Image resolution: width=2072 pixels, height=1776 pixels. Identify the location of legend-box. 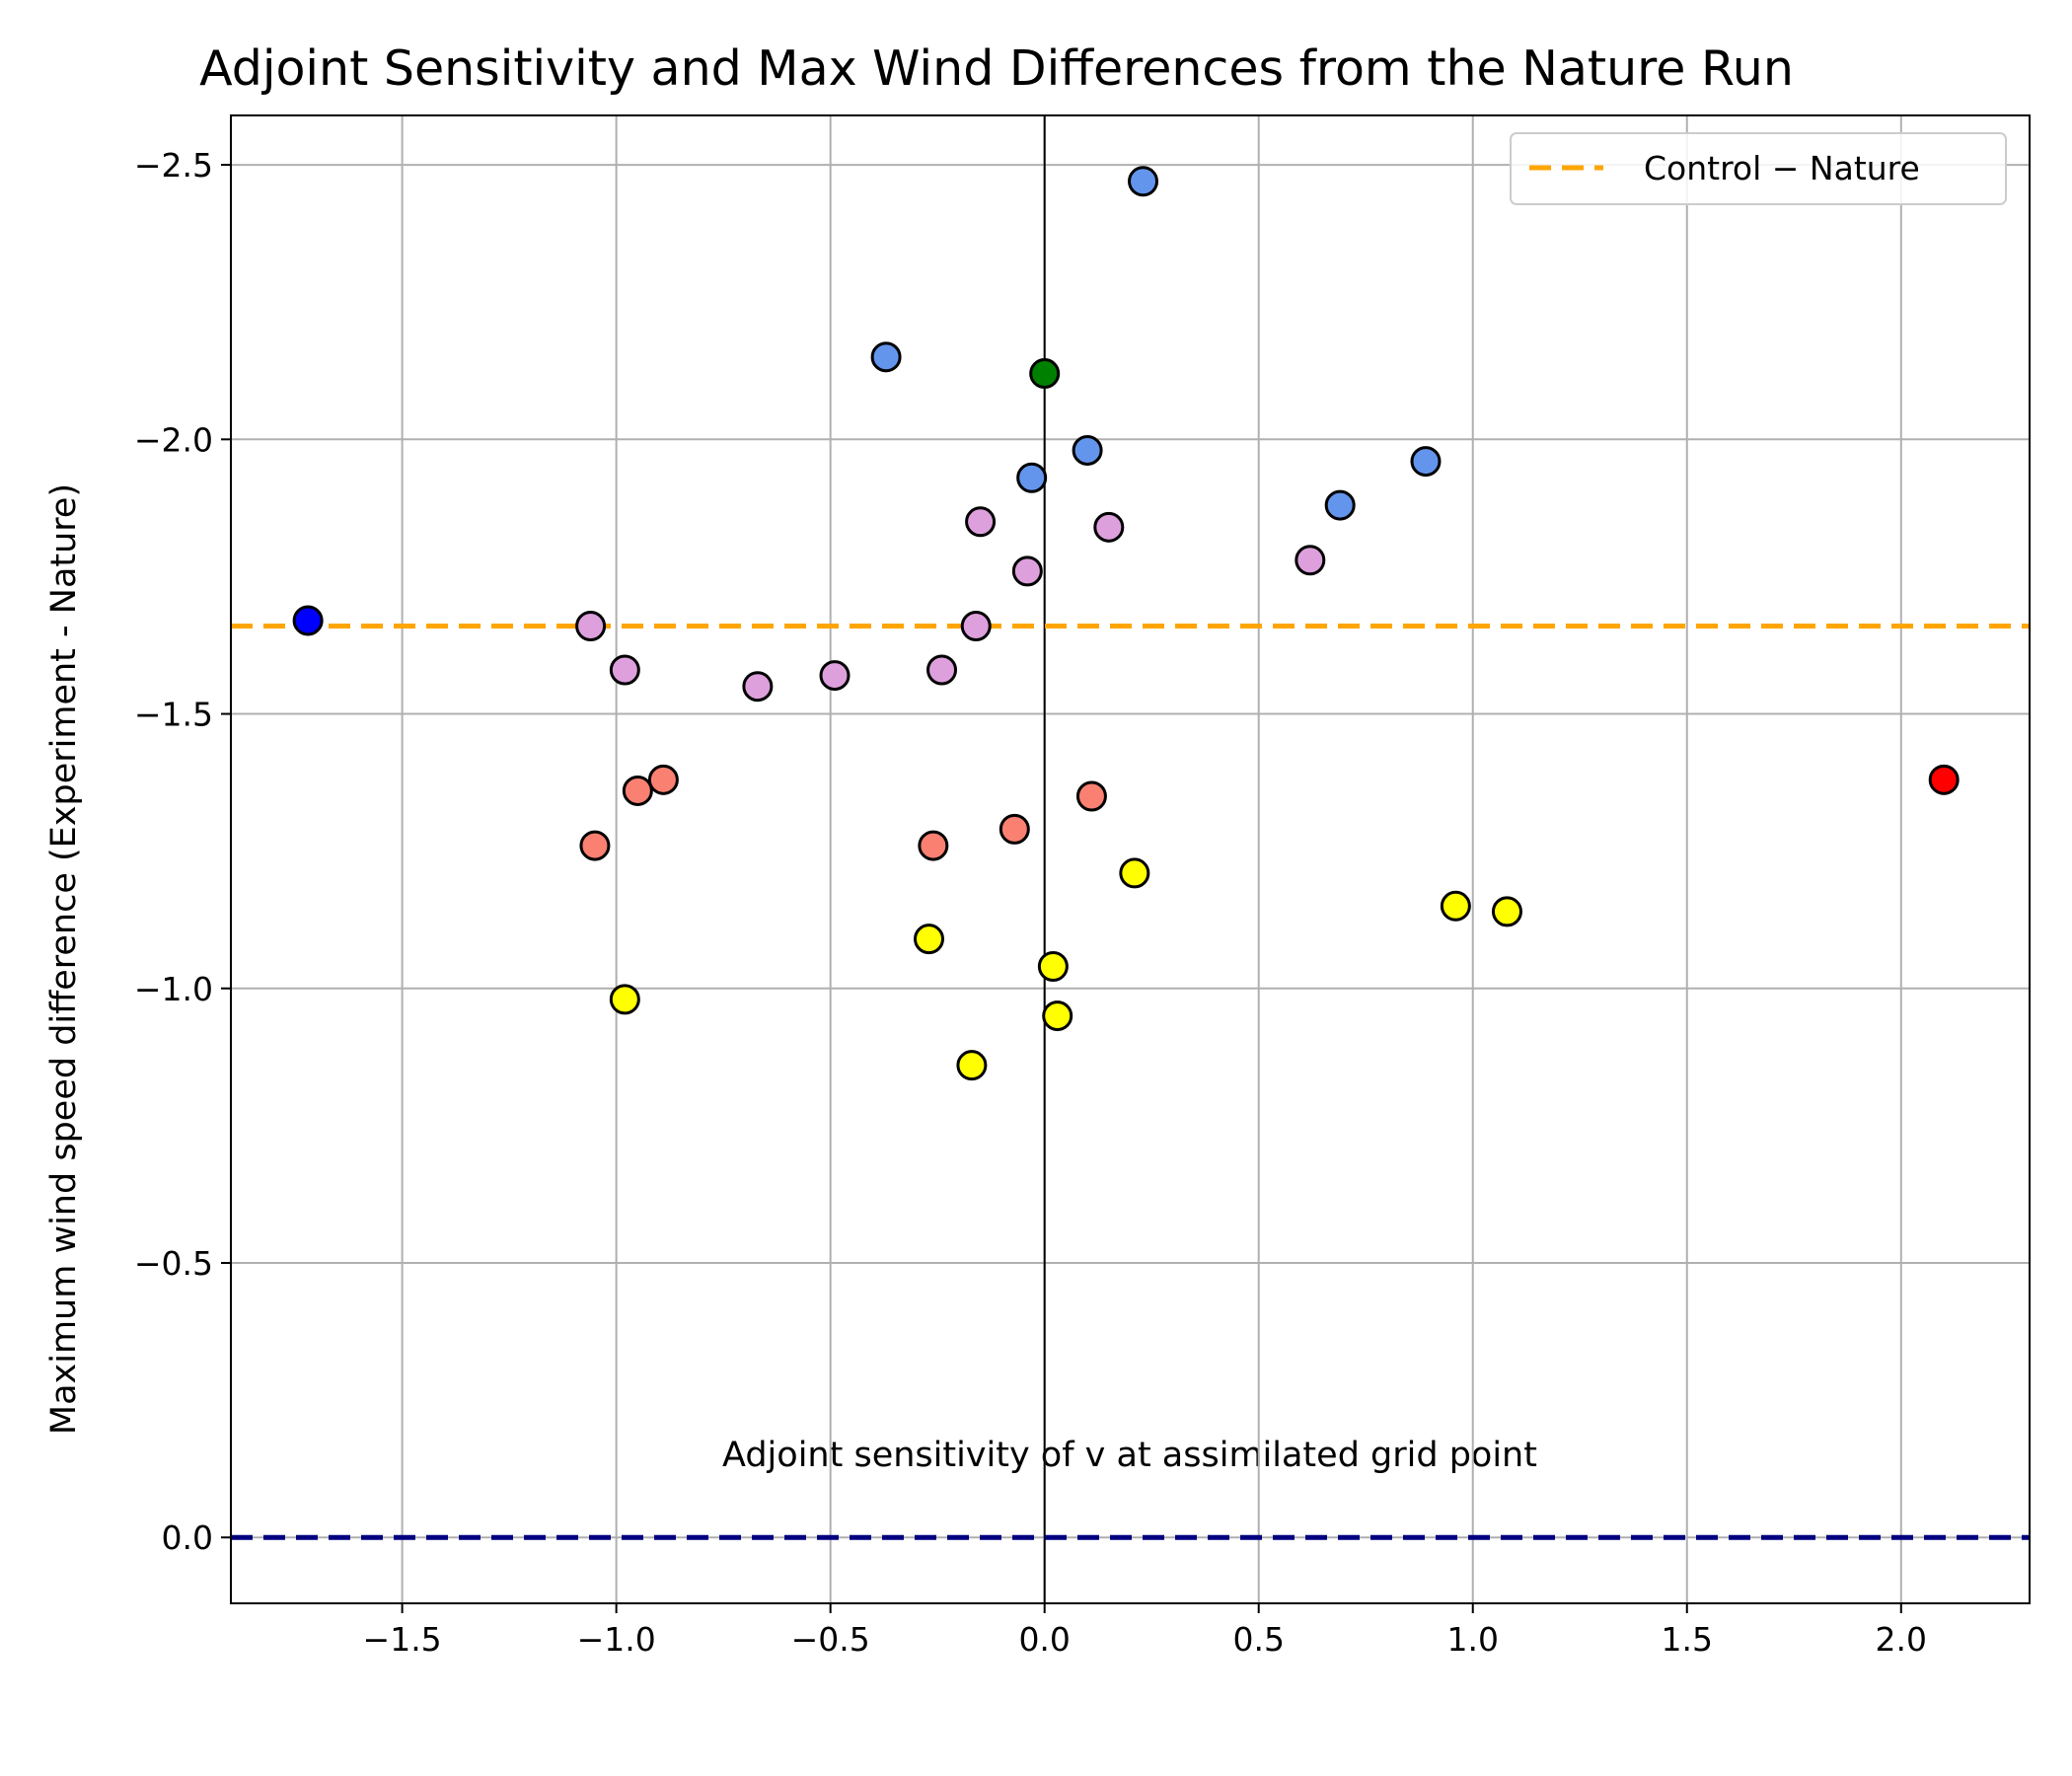
(1759, 168).